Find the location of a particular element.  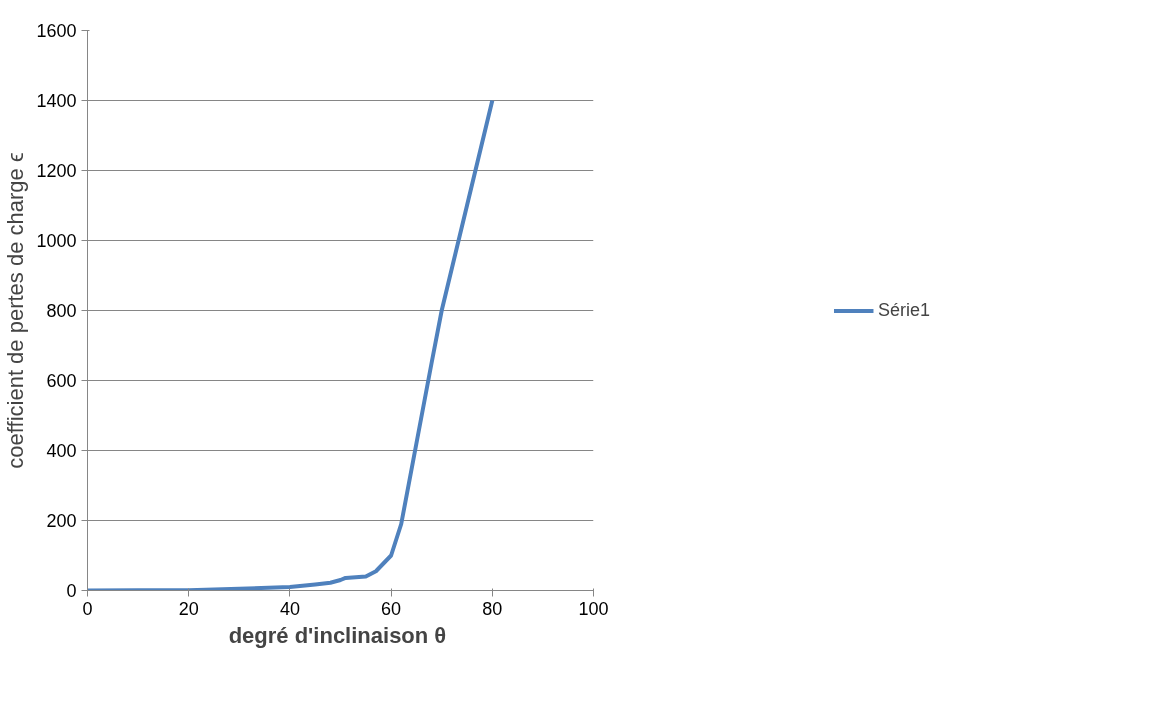

y-tick-label: 0 is located at coordinates (71, 591).